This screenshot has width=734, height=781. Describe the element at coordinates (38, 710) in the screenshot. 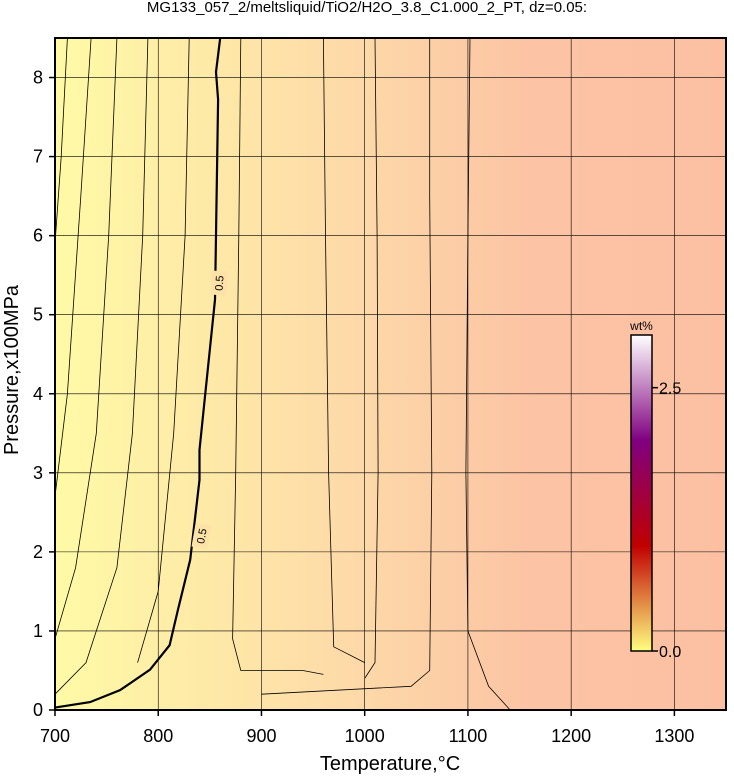

I see `y-tick-label: 0` at that location.